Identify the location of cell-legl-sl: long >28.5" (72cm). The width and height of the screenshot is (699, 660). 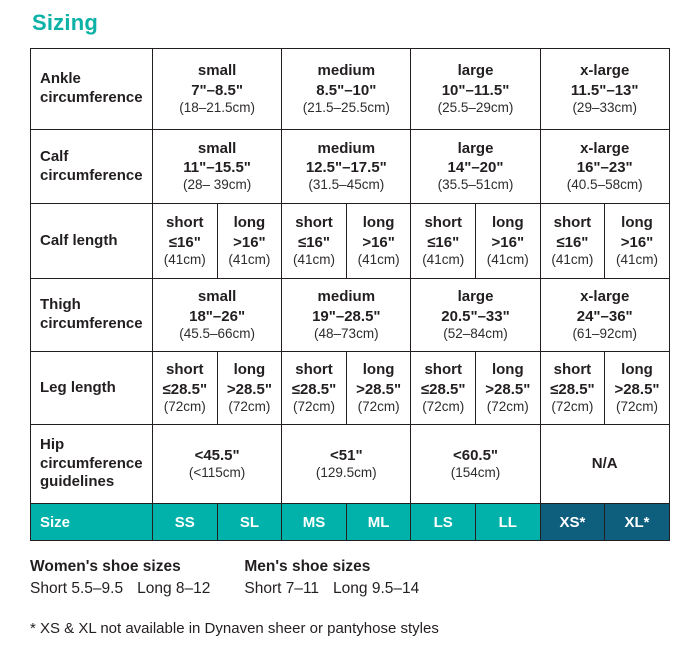
(249, 388).